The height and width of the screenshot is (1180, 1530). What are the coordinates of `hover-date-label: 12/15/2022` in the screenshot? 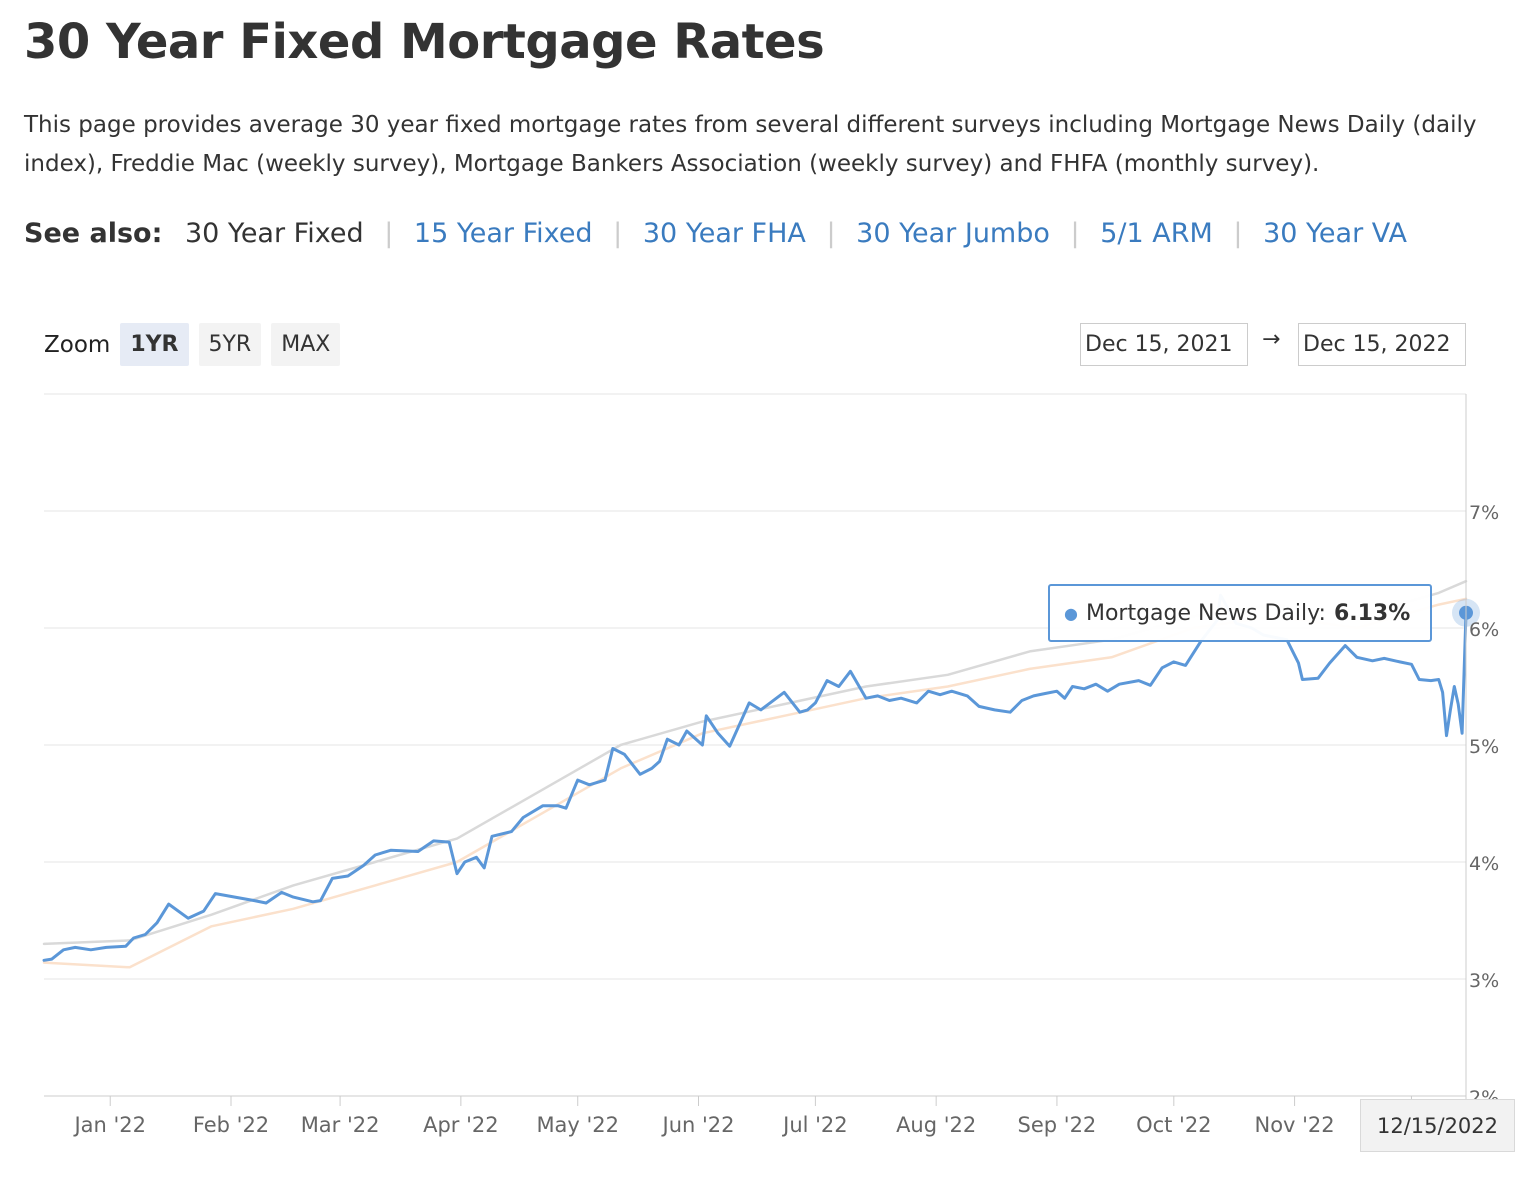 It's located at (1437, 1125).